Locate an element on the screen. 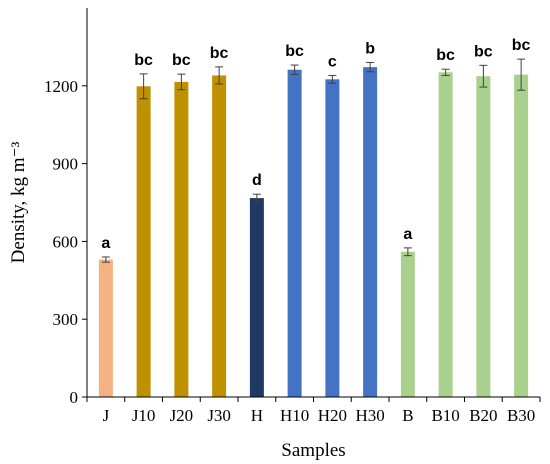 Image resolution: width=550 pixels, height=464 pixels. x-tick-label-h: H is located at coordinates (257, 415).